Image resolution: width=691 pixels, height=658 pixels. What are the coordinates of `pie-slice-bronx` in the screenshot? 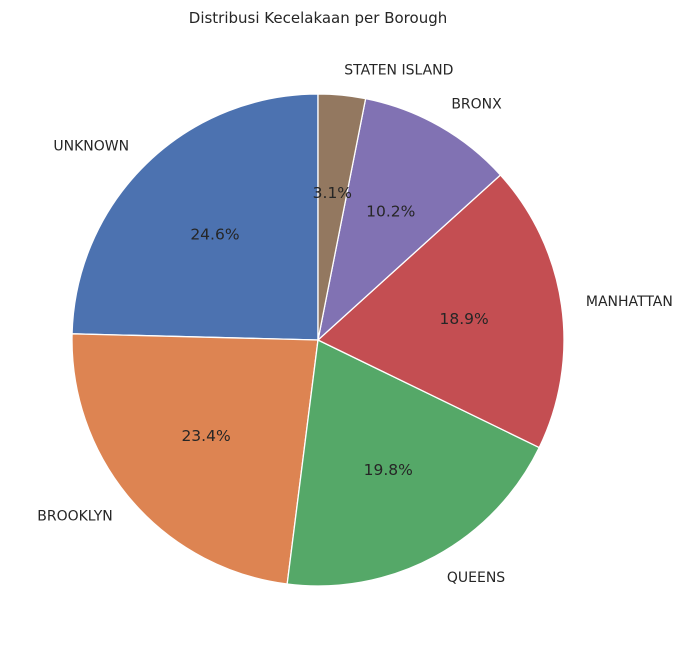 It's located at (409, 219).